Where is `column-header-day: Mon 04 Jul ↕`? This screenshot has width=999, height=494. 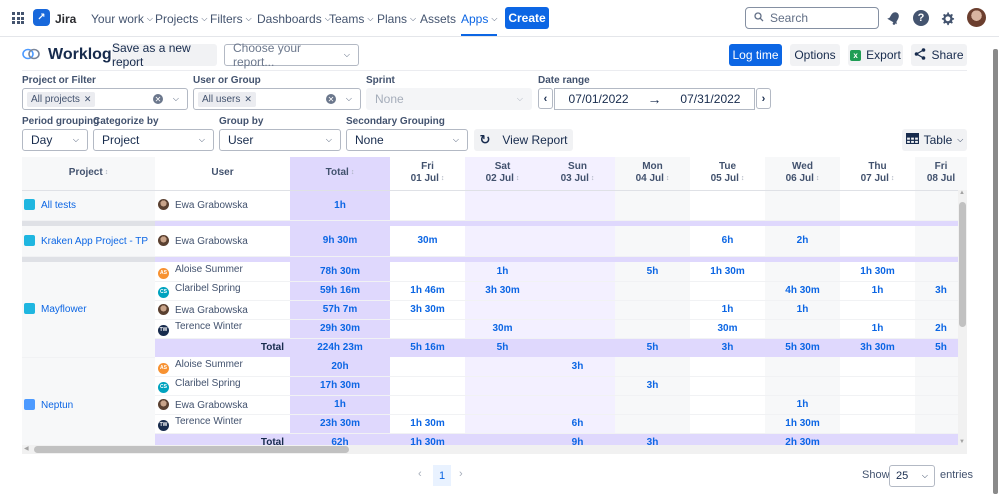
column-header-day: Mon 04 Jul ↕ is located at coordinates (652, 174).